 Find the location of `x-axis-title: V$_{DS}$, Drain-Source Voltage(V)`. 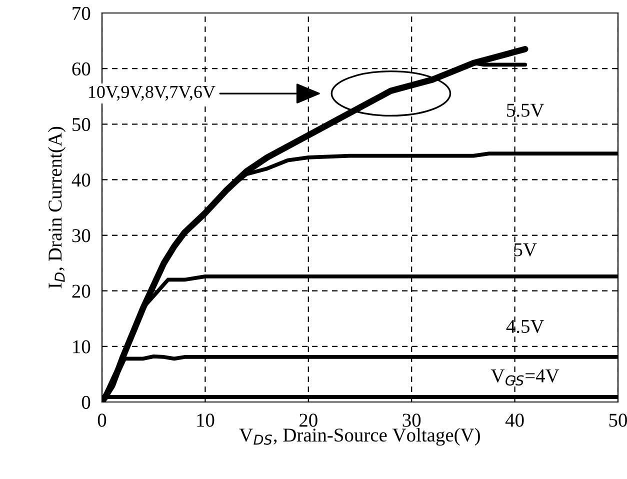

x-axis-title: V$_{DS}$, Drain-Source Voltage(V) is located at coordinates (359, 437).